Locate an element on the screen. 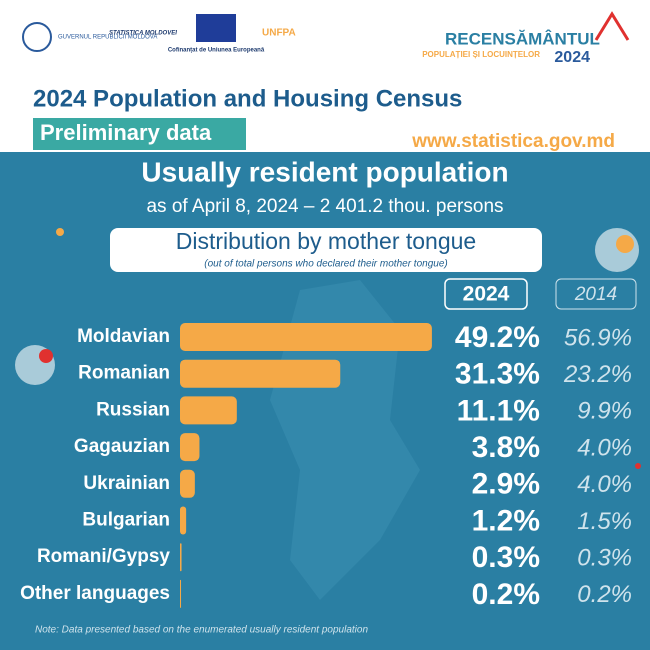 This screenshot has height=650, width=650. value-label: 3.8% is located at coordinates (506, 447).